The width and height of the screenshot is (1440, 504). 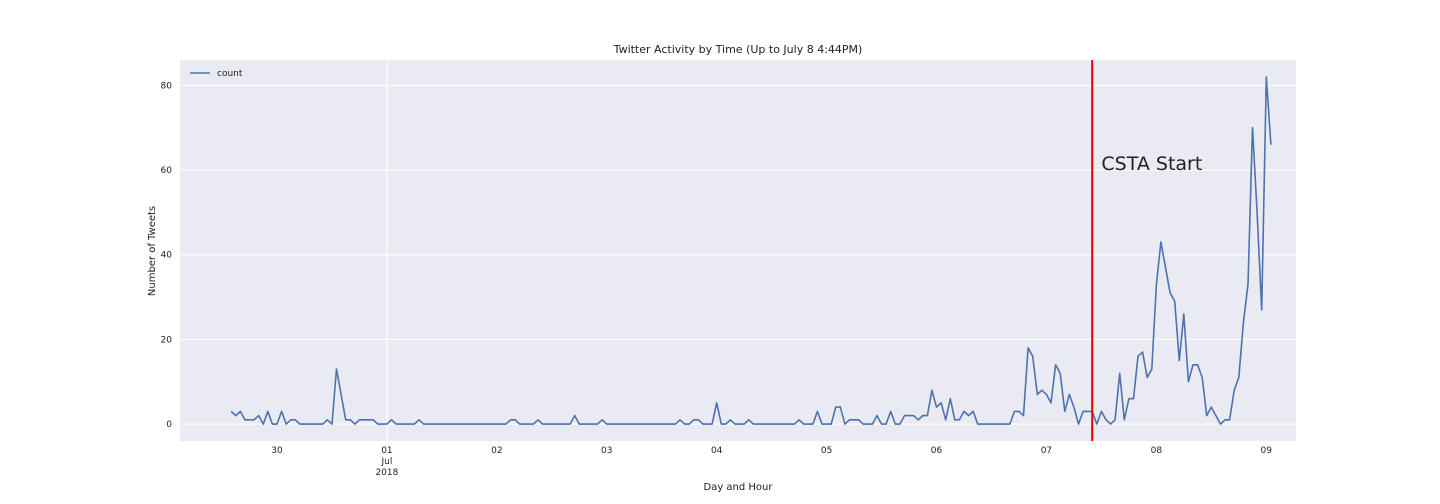 I want to click on legend-label-count: count, so click(x=230, y=74).